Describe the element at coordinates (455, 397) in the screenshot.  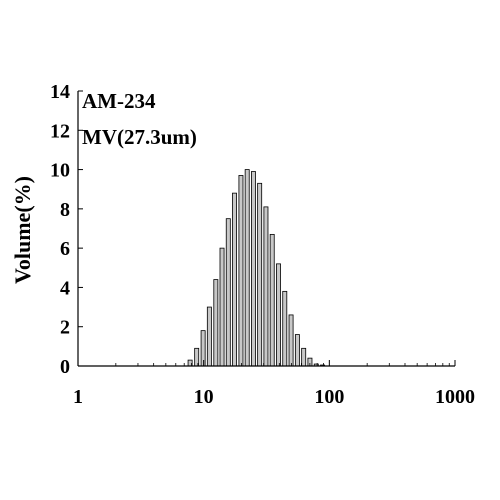
I see `x-tick-label: 1000` at that location.